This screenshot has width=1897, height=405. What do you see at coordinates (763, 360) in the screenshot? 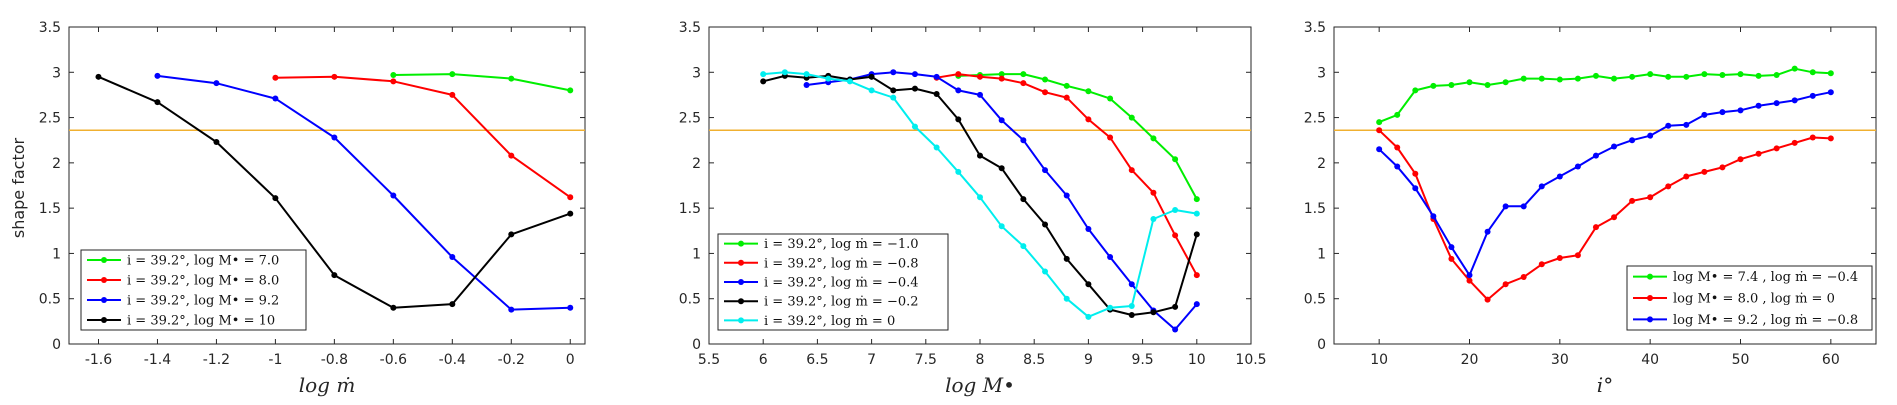
I see `x-tick-label: 6` at bounding box center [763, 360].